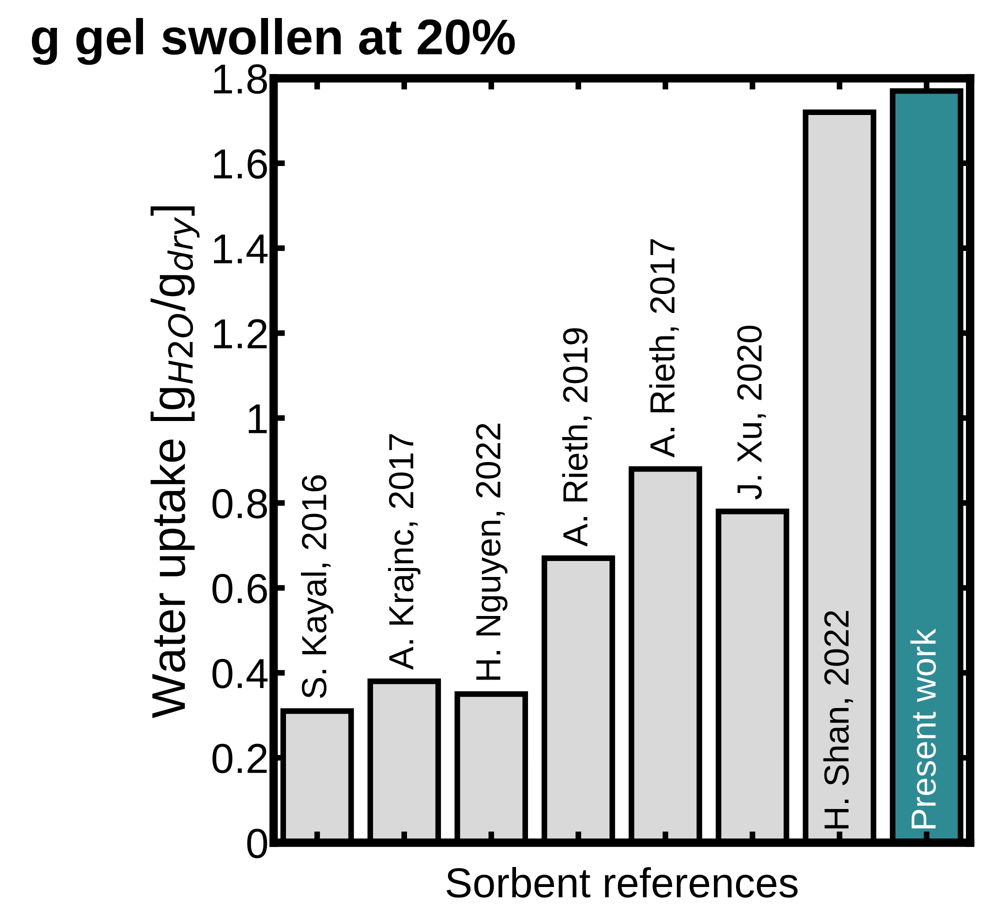 The image size is (995, 921). What do you see at coordinates (240, 333) in the screenshot?
I see `y-tick-label: 1.2` at bounding box center [240, 333].